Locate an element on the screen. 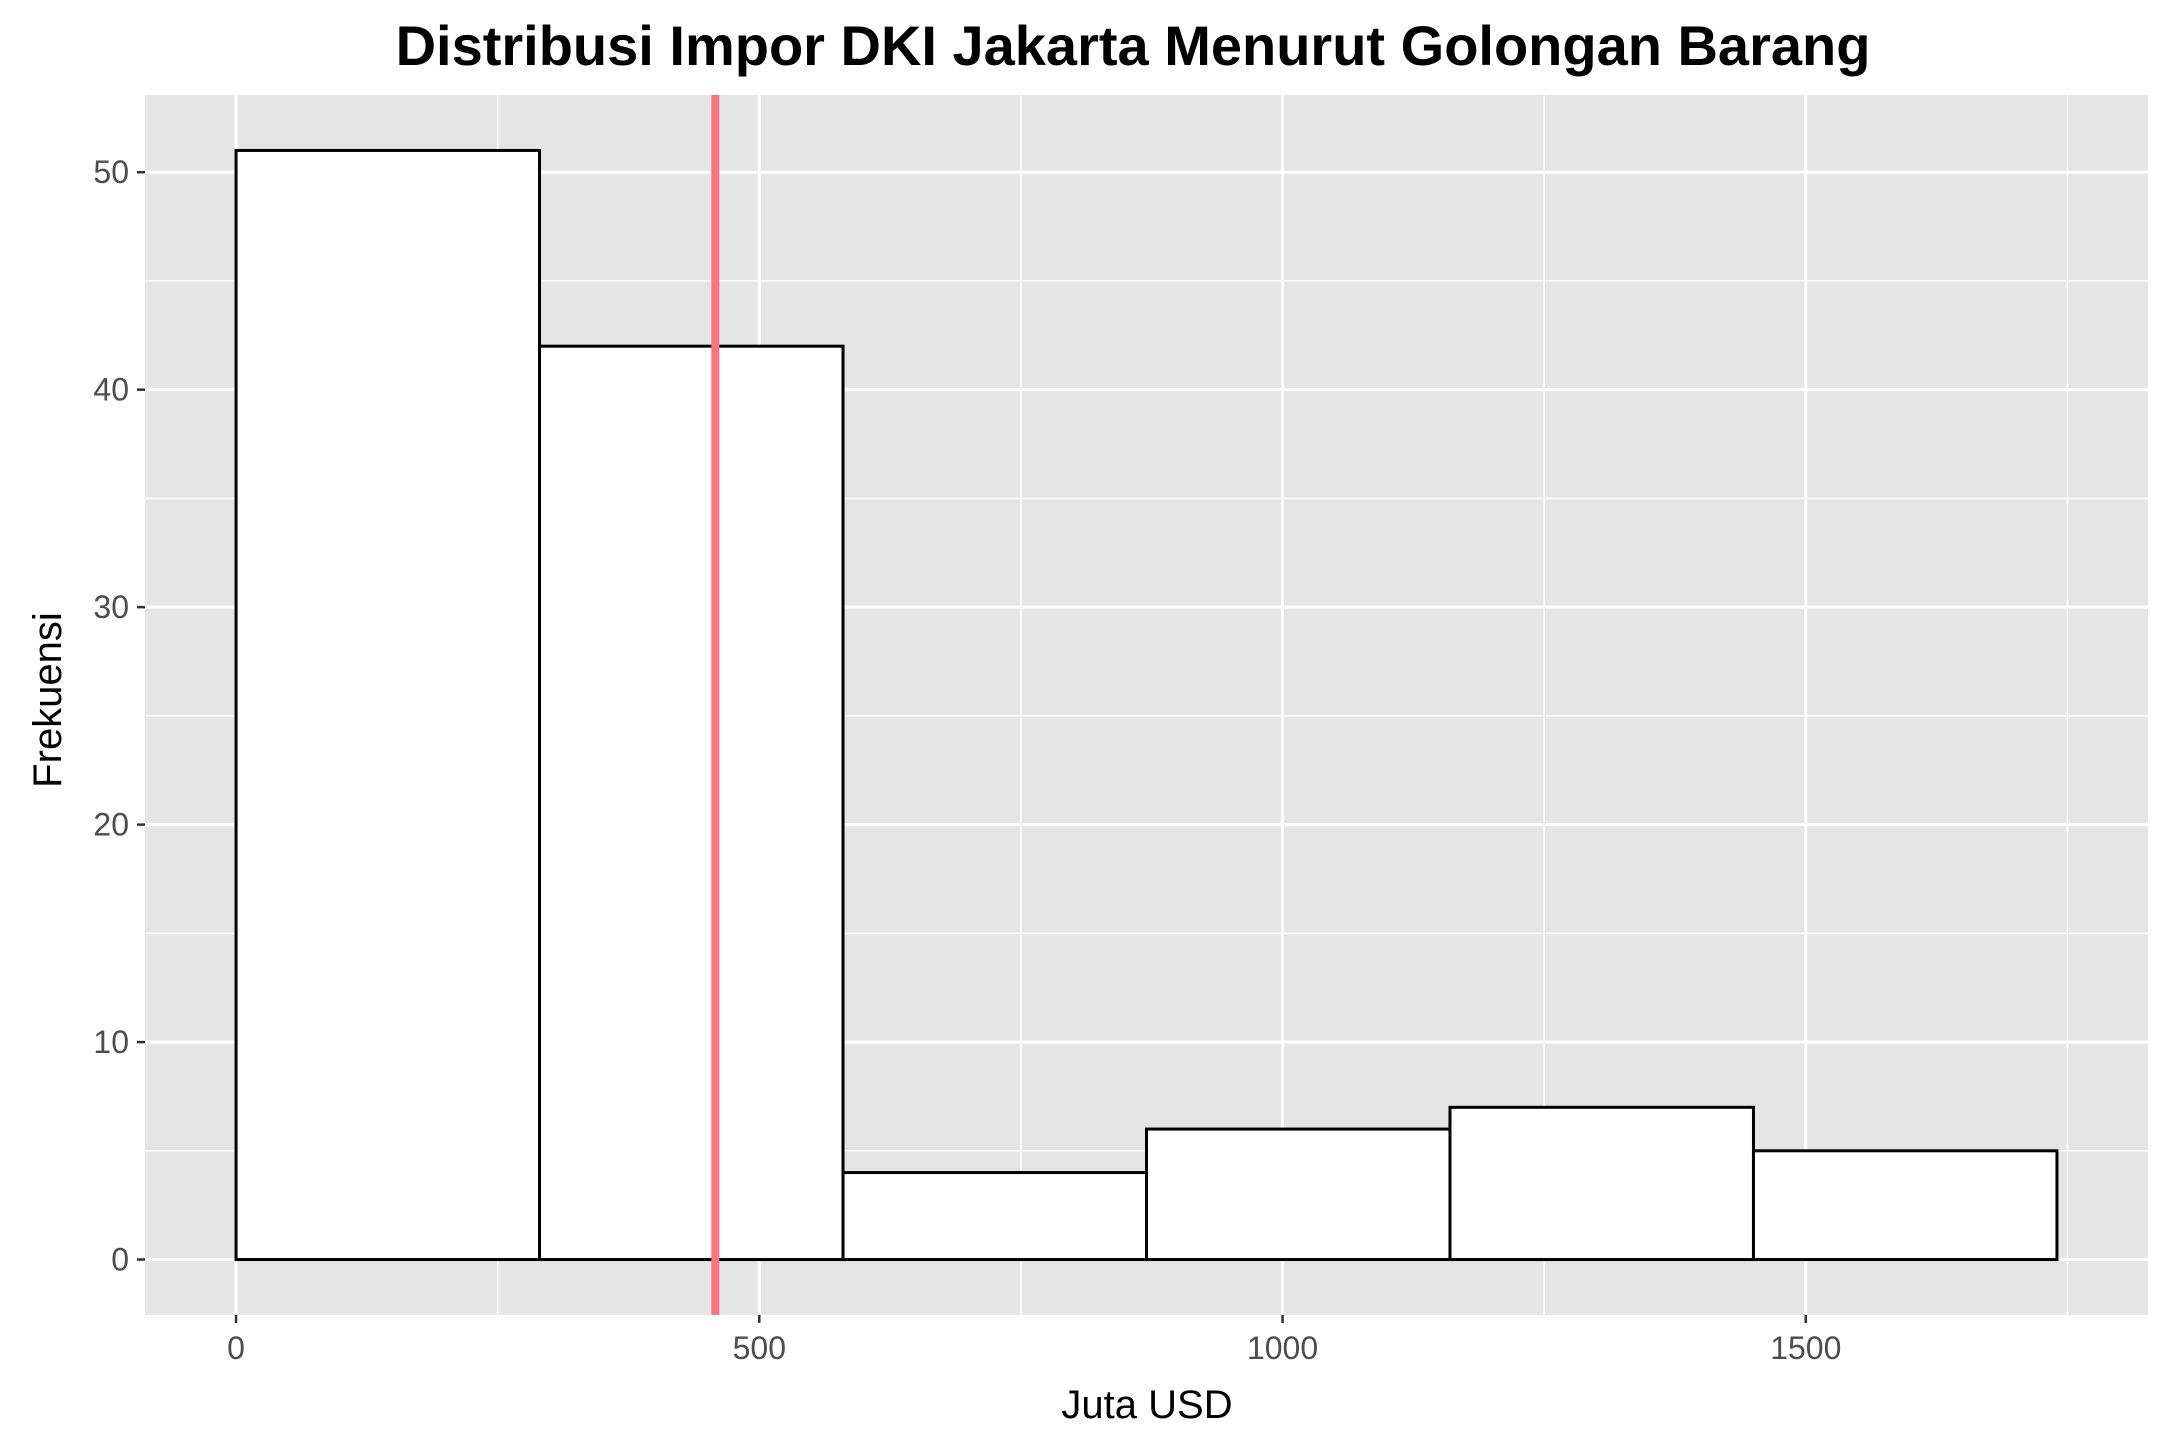  y-tick-label: 0 is located at coordinates (120, 1260).